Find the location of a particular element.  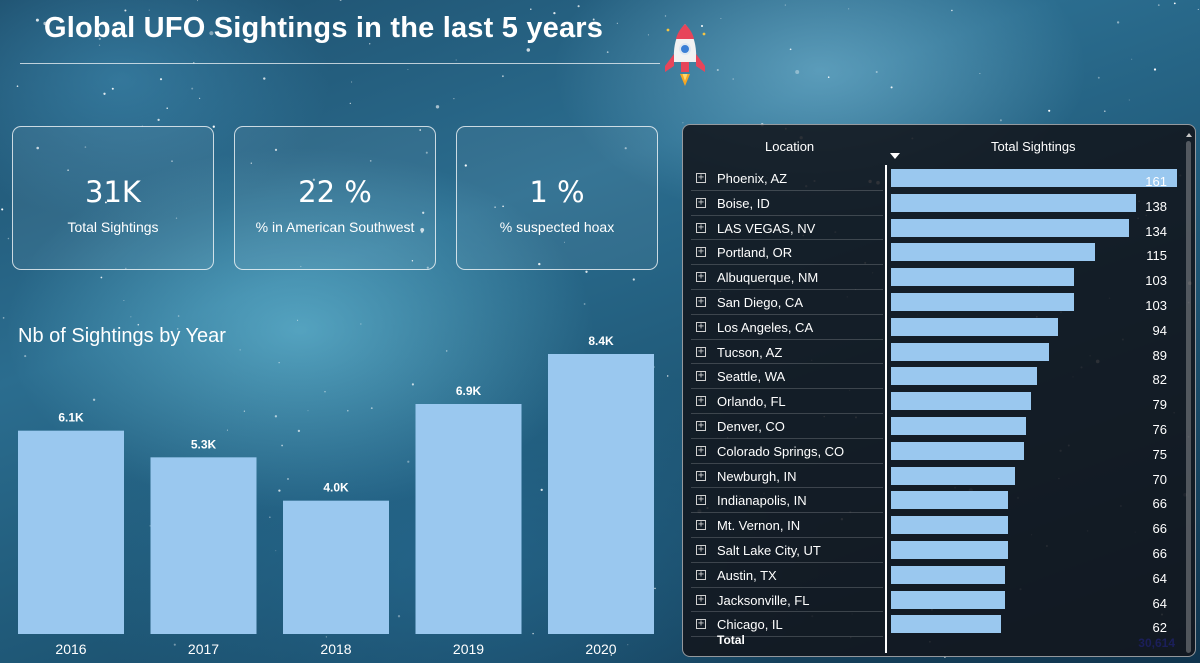

column-header-total-sightings: Total Sightings is located at coordinates (1033, 146).